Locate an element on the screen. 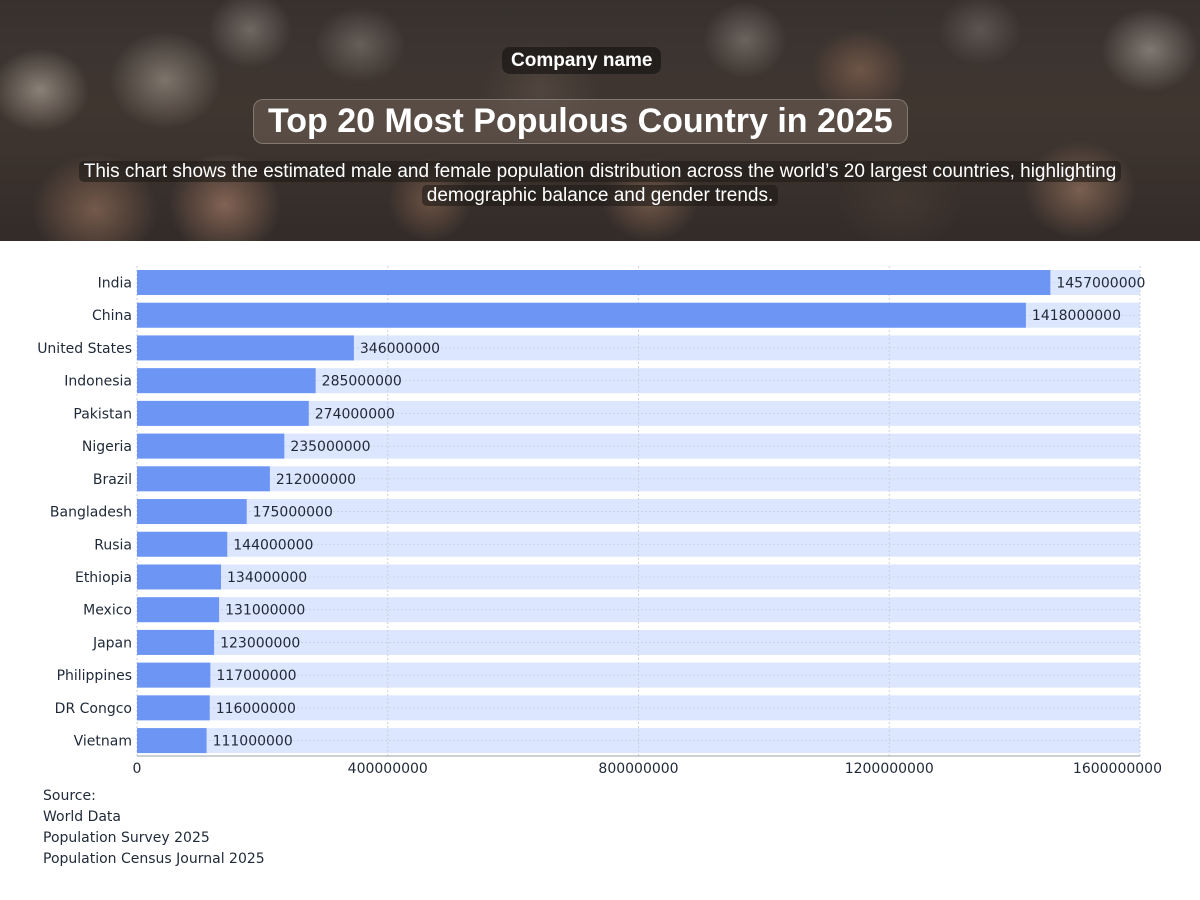 The height and width of the screenshot is (900, 1200). data-label: 116000000 is located at coordinates (256, 709).